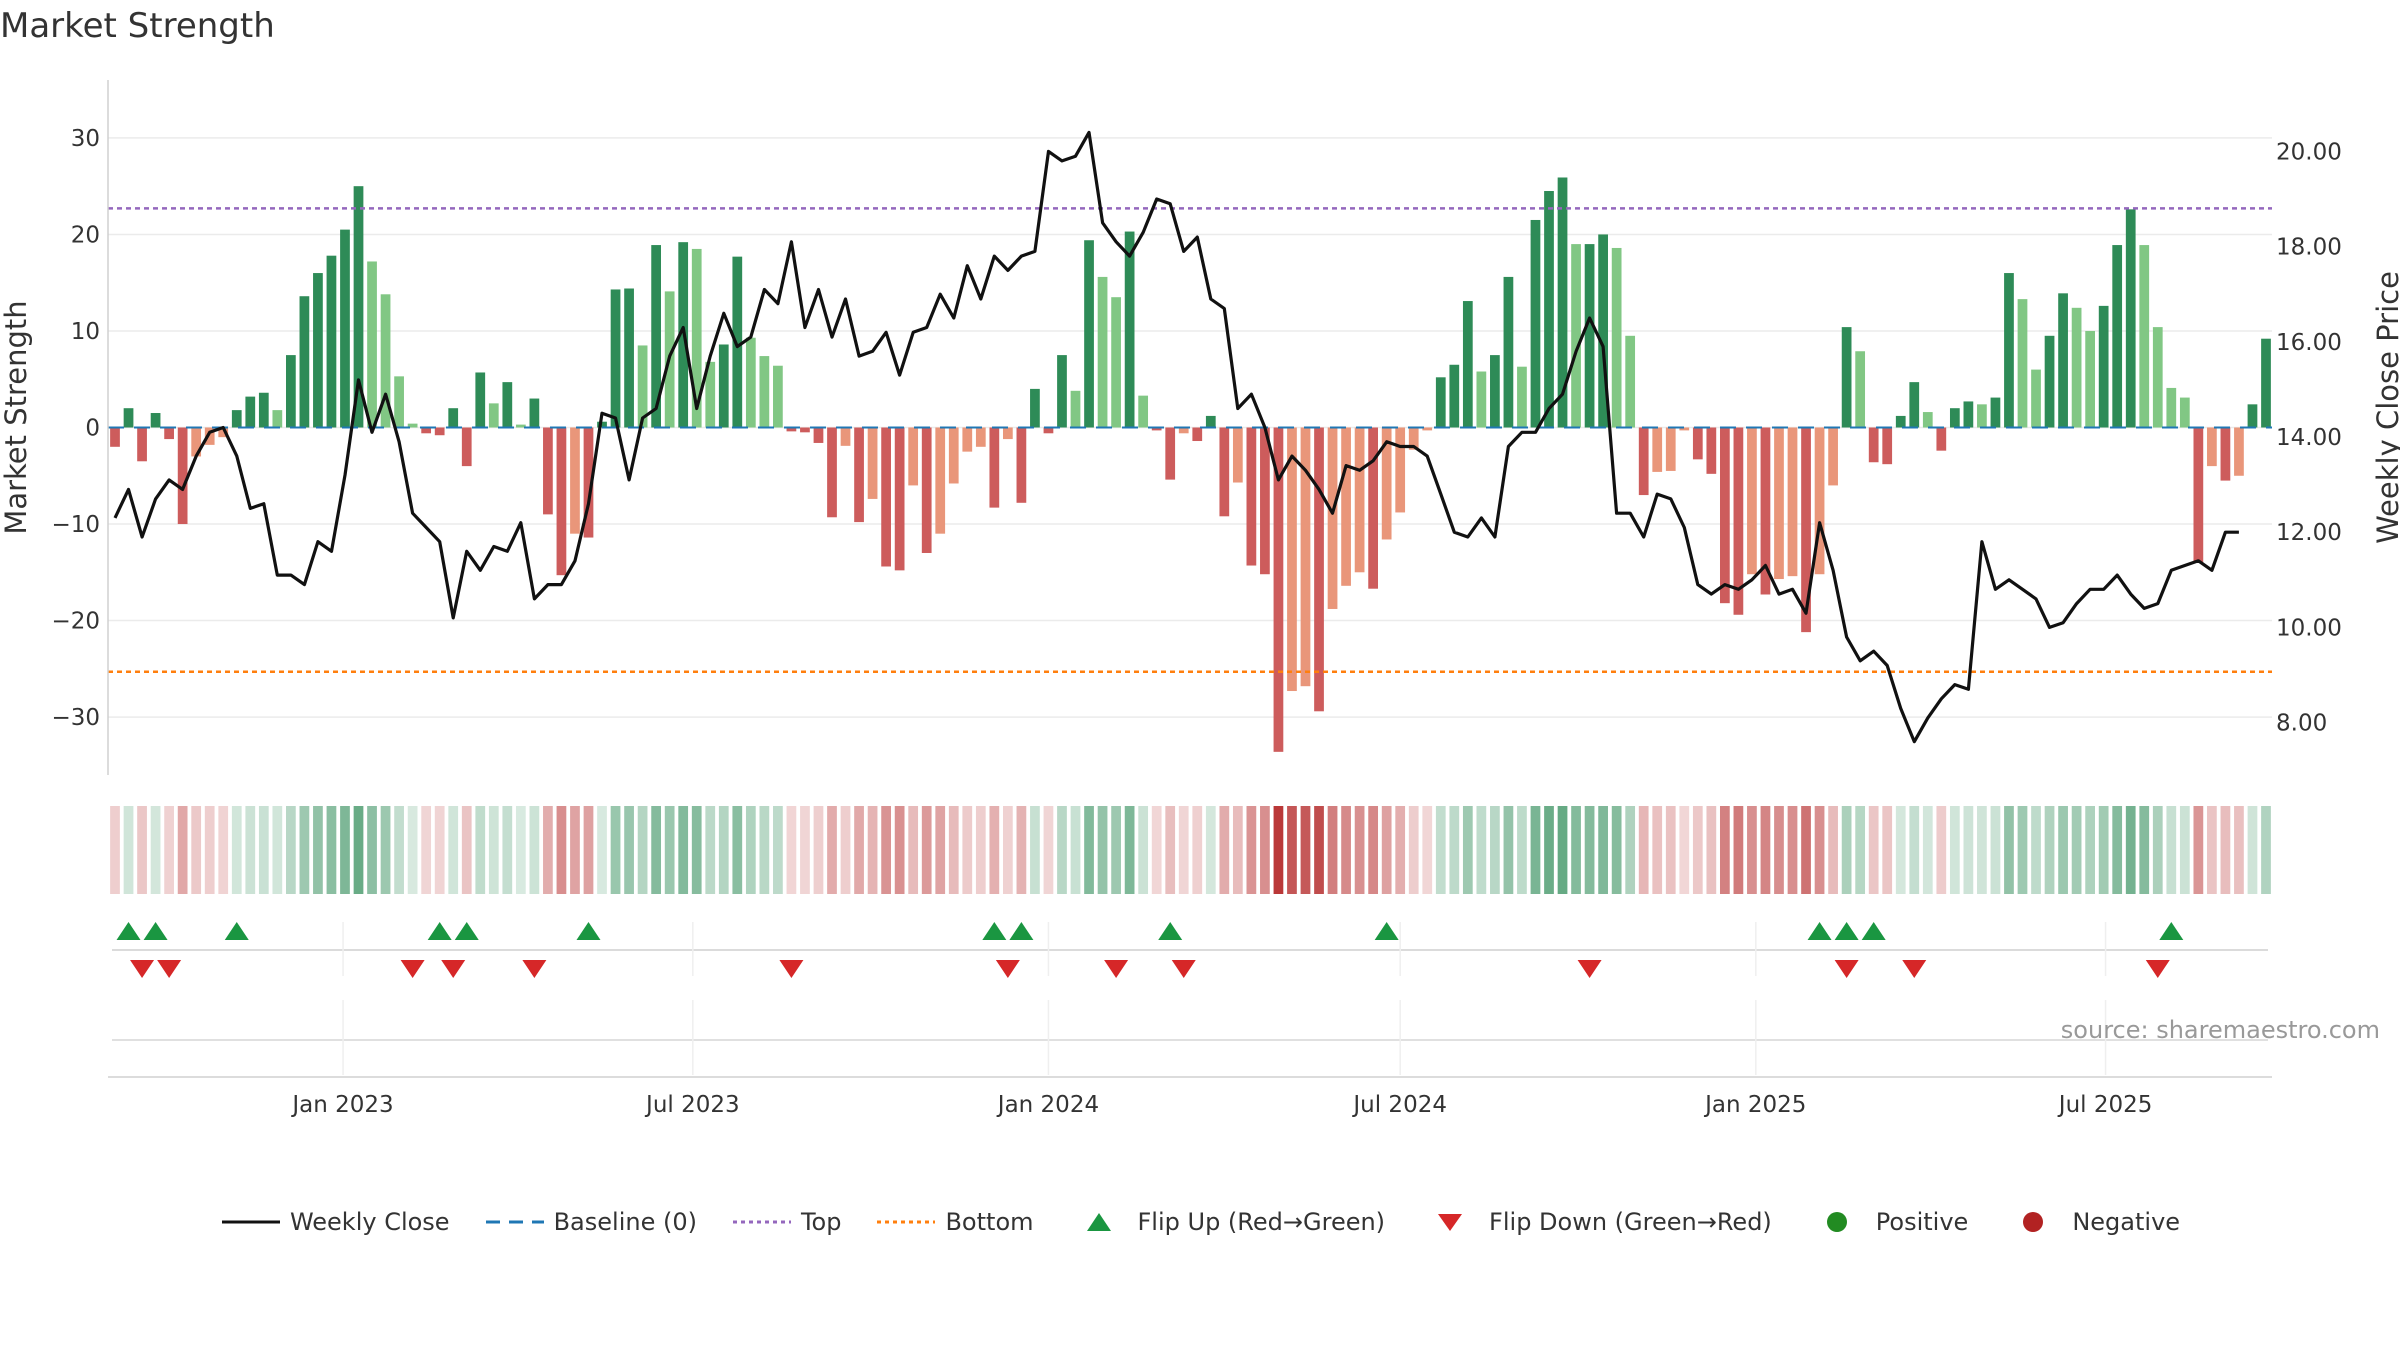 Image resolution: width=2400 pixels, height=1350 pixels. Describe the element at coordinates (2091, 1222) in the screenshot. I see `legend-negative: Negative` at that location.